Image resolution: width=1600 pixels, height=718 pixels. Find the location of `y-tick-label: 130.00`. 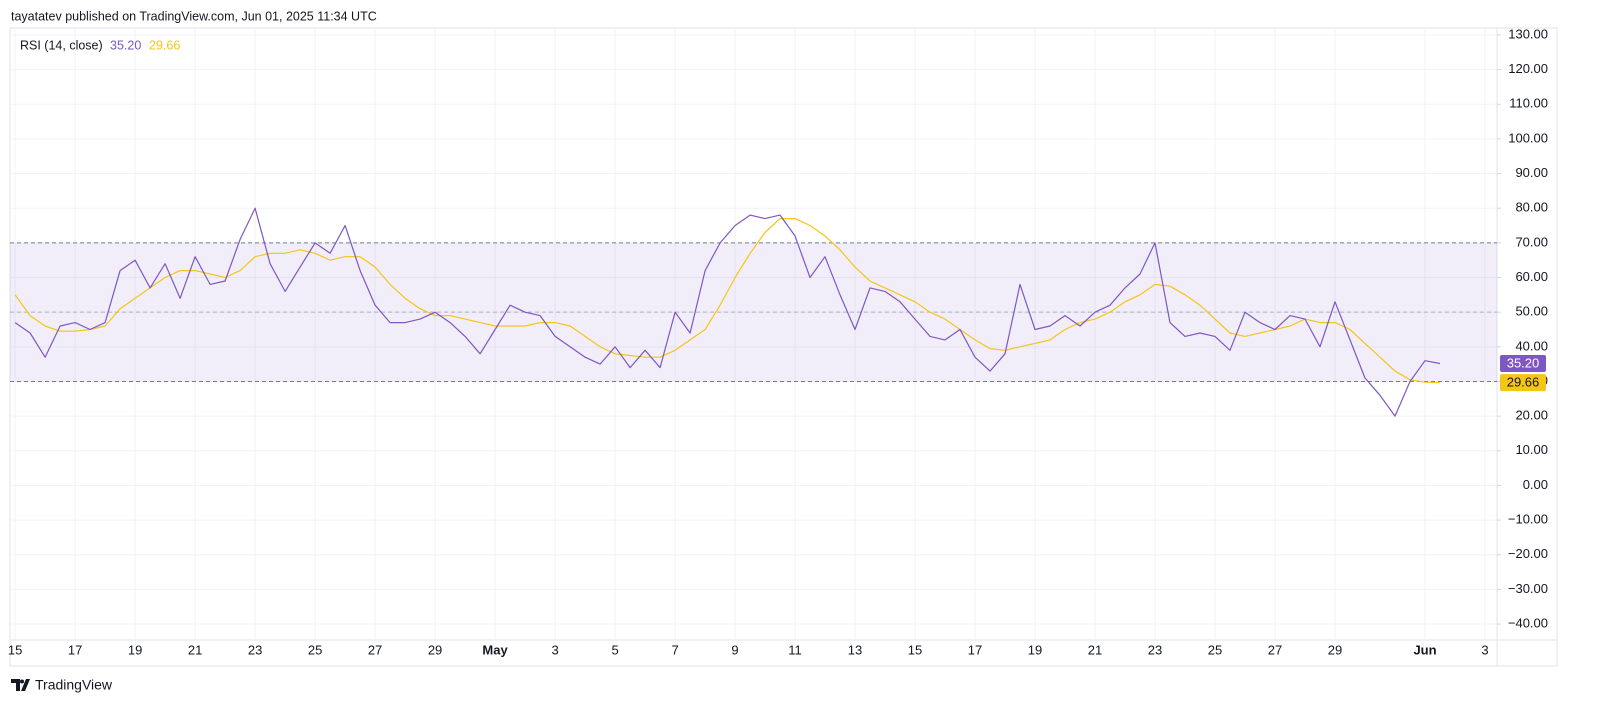

y-tick-label: 130.00 is located at coordinates (1528, 33).